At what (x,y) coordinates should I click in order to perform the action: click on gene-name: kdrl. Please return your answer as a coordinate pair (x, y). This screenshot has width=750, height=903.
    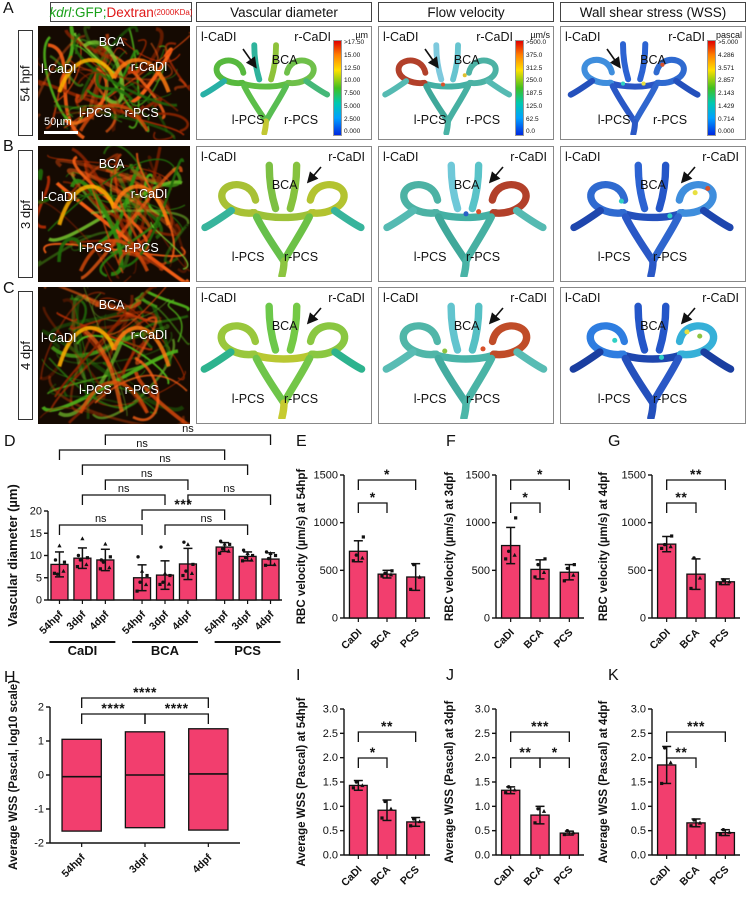
    Looking at the image, I should click on (60, 12).